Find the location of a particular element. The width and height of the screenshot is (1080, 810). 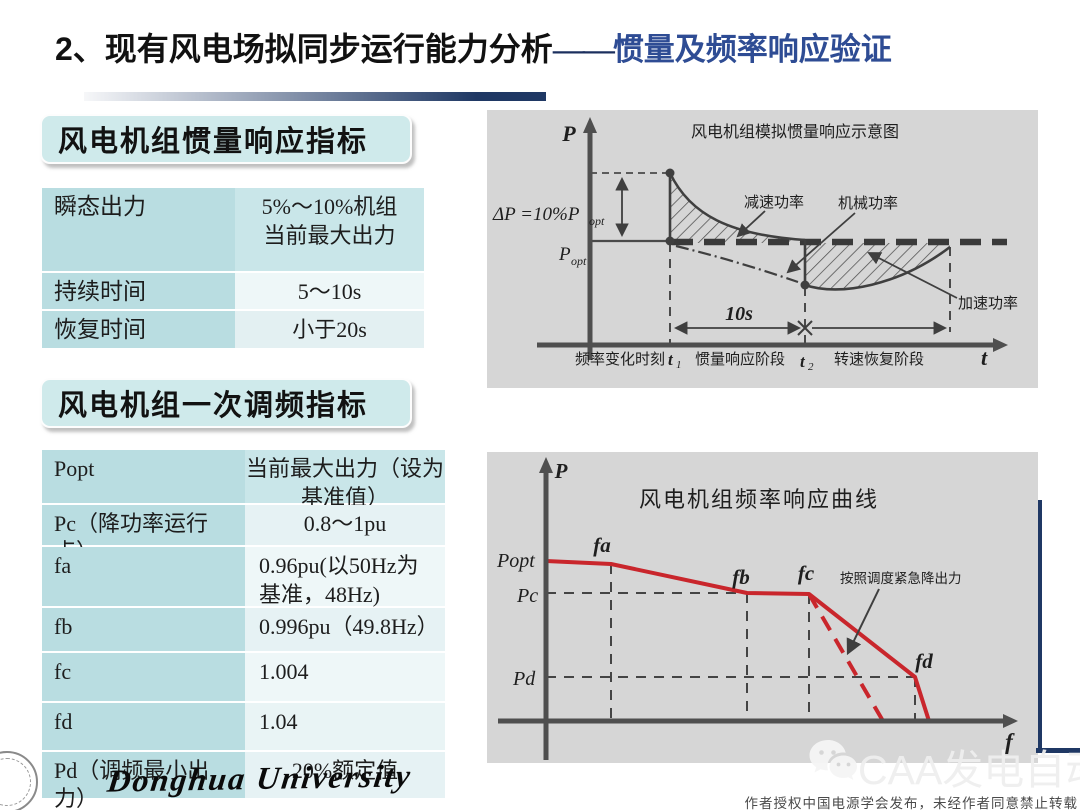

ten-seconds-label: 10s is located at coordinates (739, 314).